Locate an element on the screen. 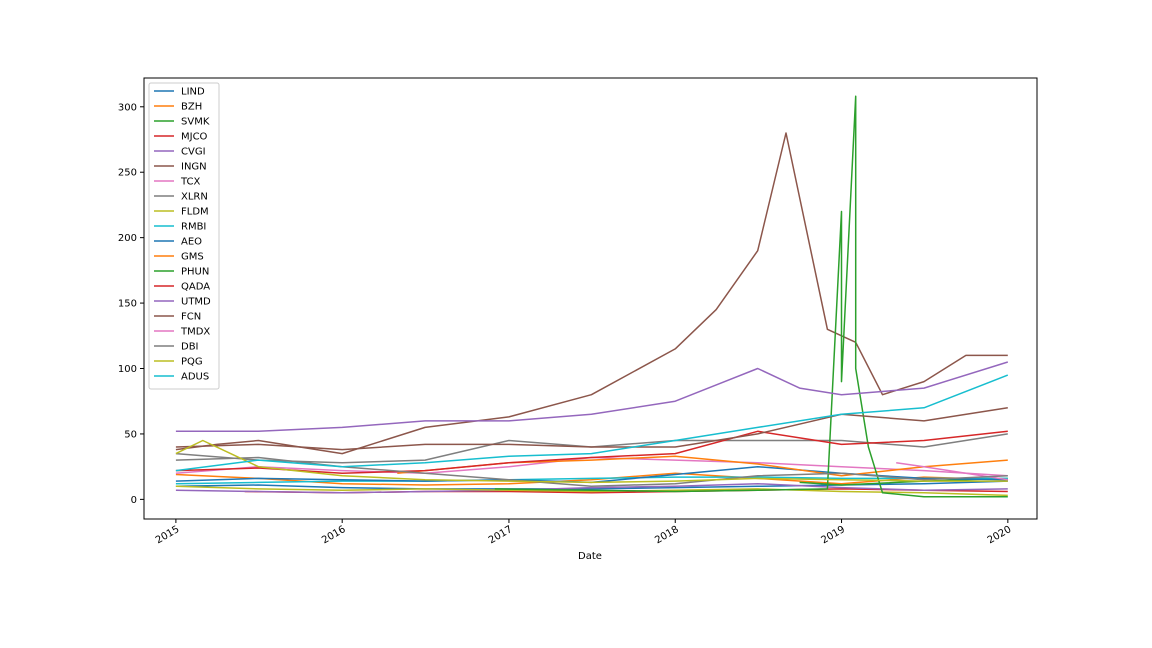 This screenshot has width=1152, height=648. legend-label: SVMK is located at coordinates (195, 122).